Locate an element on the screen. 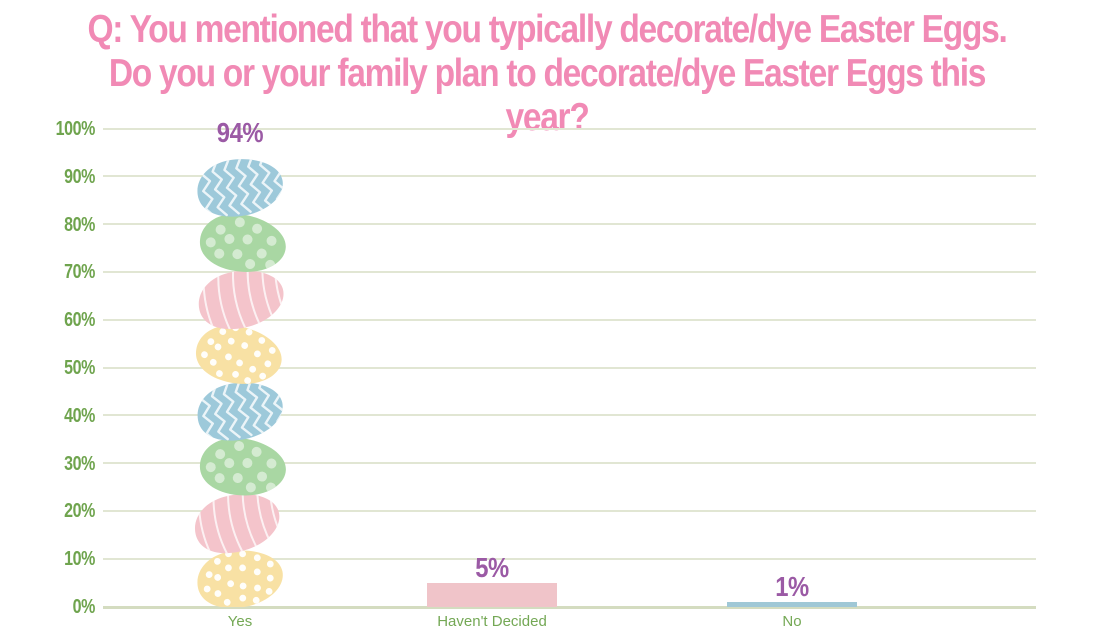  value-label-yes: 94% is located at coordinates (240, 132).